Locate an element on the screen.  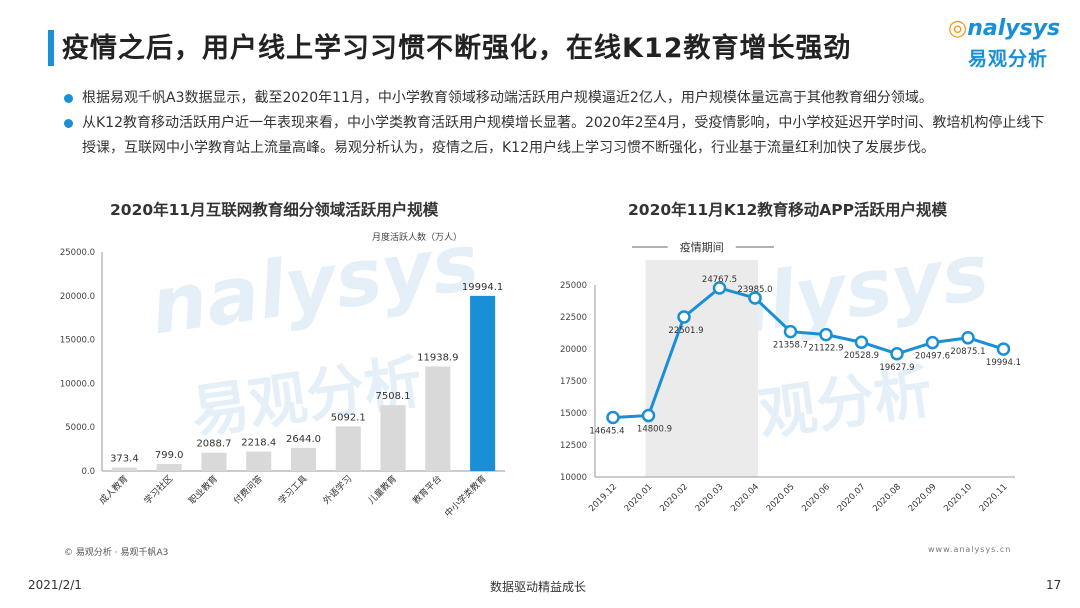
line-value-label: 20497.6 is located at coordinates (932, 357).